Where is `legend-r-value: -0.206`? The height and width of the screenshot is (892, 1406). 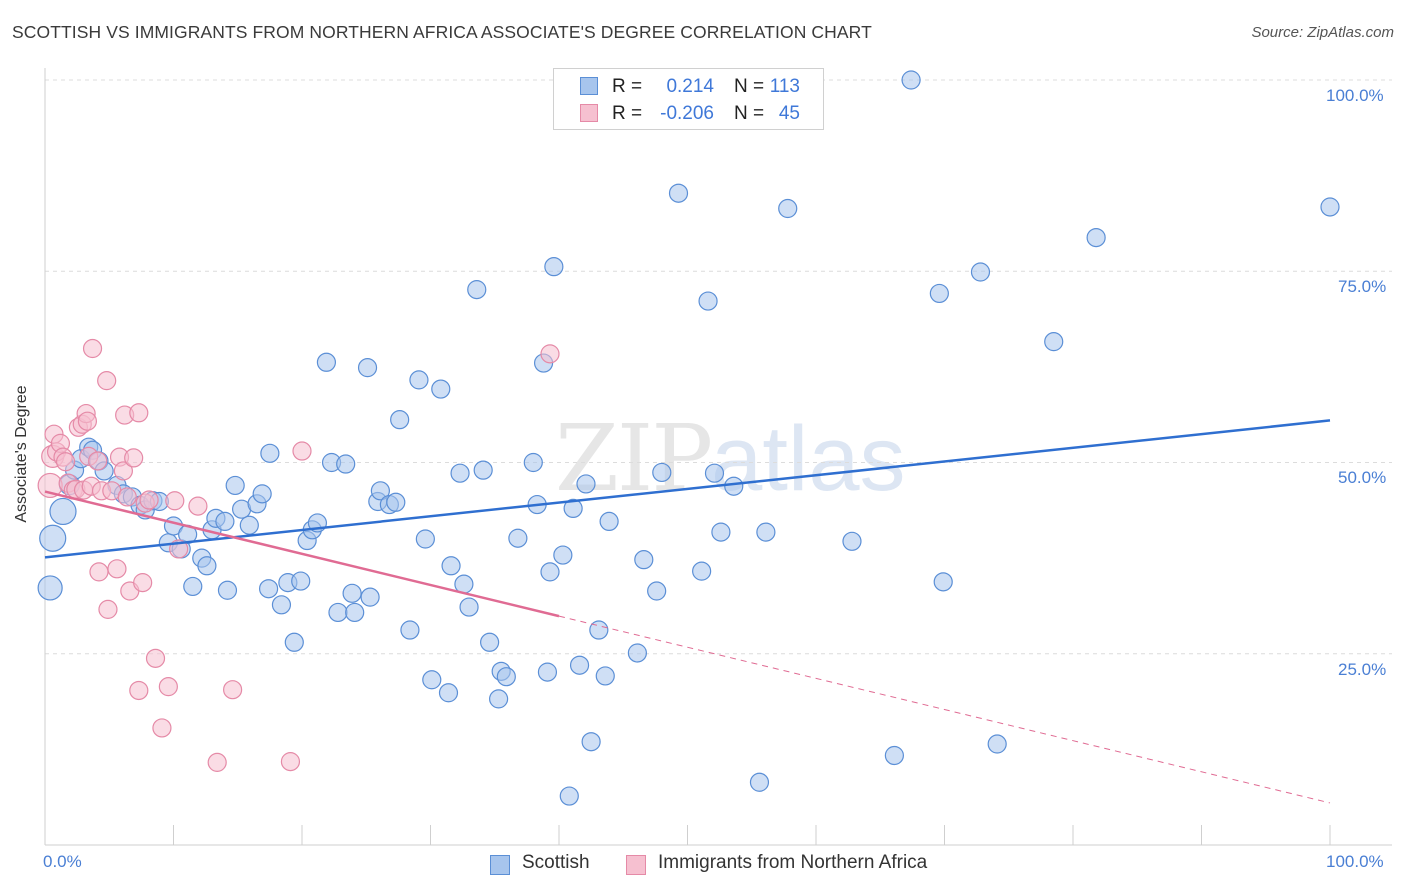
legend-r-value: -0.206 is located at coordinates (687, 113).